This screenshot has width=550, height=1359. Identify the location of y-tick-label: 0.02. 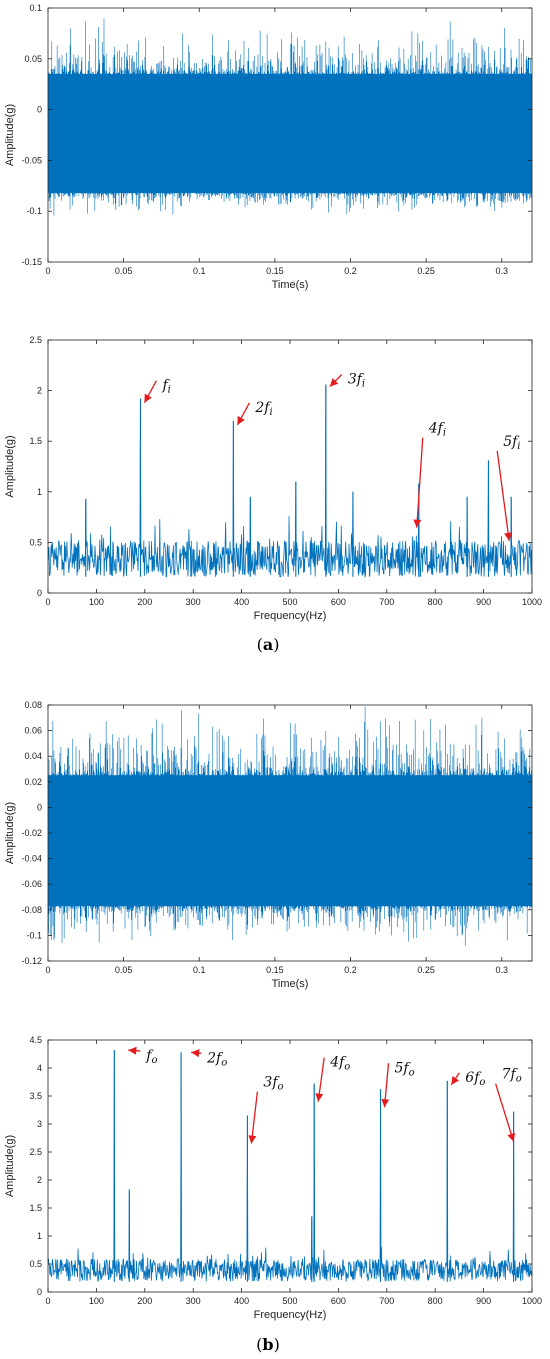
(33, 782).